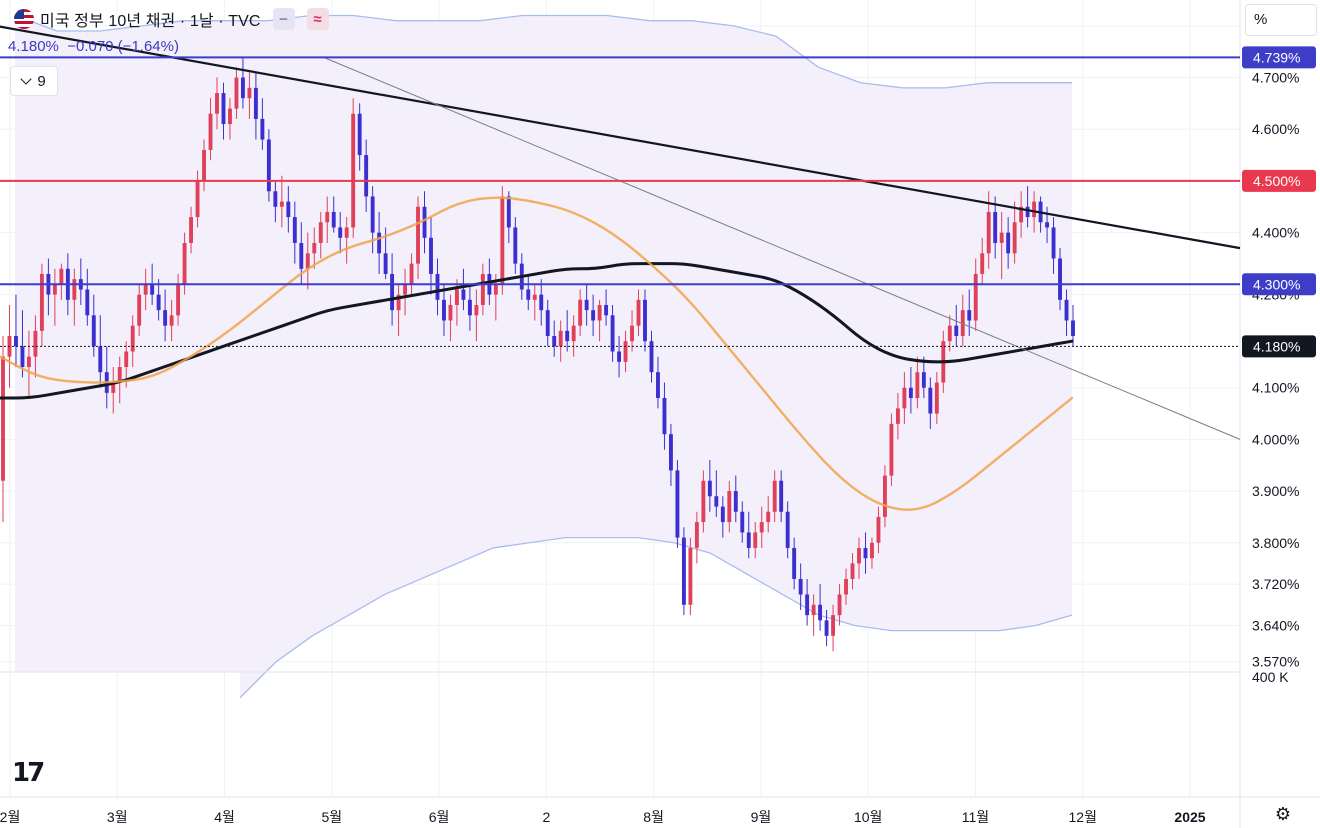 This screenshot has width=1320, height=828. What do you see at coordinates (41, 81) in the screenshot?
I see `indicator-count: 9` at bounding box center [41, 81].